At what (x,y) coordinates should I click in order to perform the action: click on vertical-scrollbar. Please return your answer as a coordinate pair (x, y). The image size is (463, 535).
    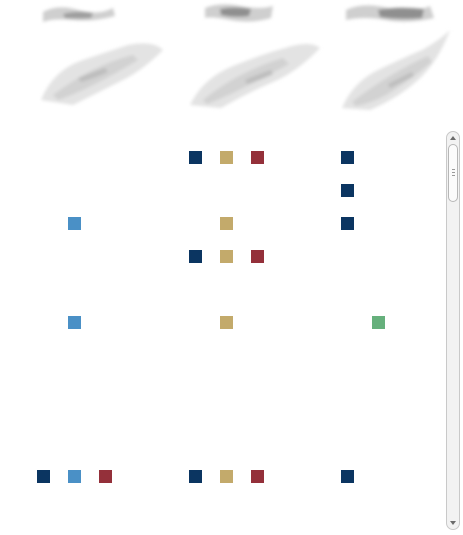
    Looking at the image, I should click on (453, 330).